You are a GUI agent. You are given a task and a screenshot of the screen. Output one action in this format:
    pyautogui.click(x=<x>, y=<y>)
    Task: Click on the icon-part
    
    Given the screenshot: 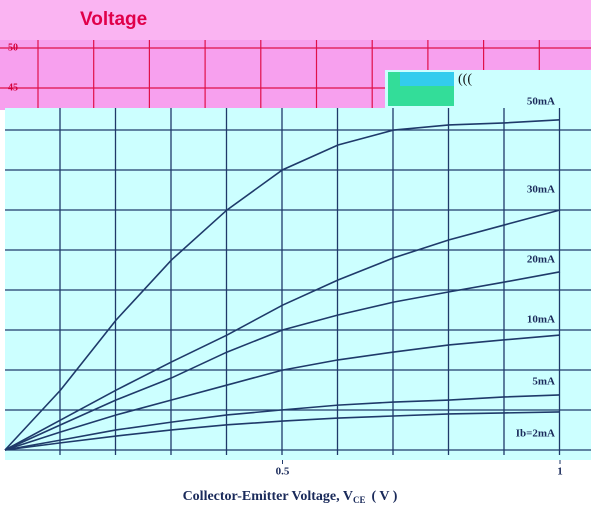 What is the action you would take?
    pyautogui.click(x=427, y=79)
    